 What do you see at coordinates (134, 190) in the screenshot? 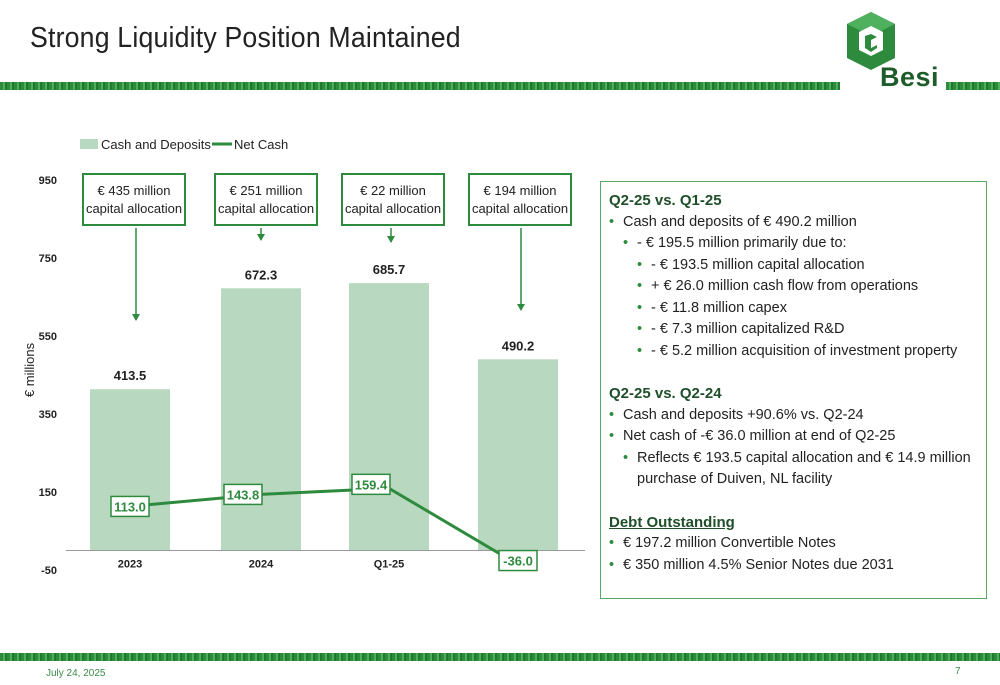
I see `callout-amount: € 435 million` at bounding box center [134, 190].